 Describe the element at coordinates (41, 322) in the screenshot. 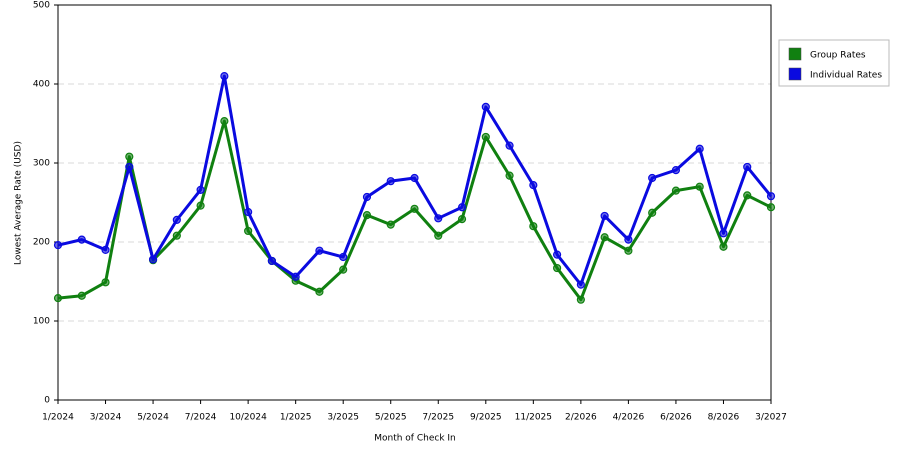

I see `y-tick-label: 100` at that location.